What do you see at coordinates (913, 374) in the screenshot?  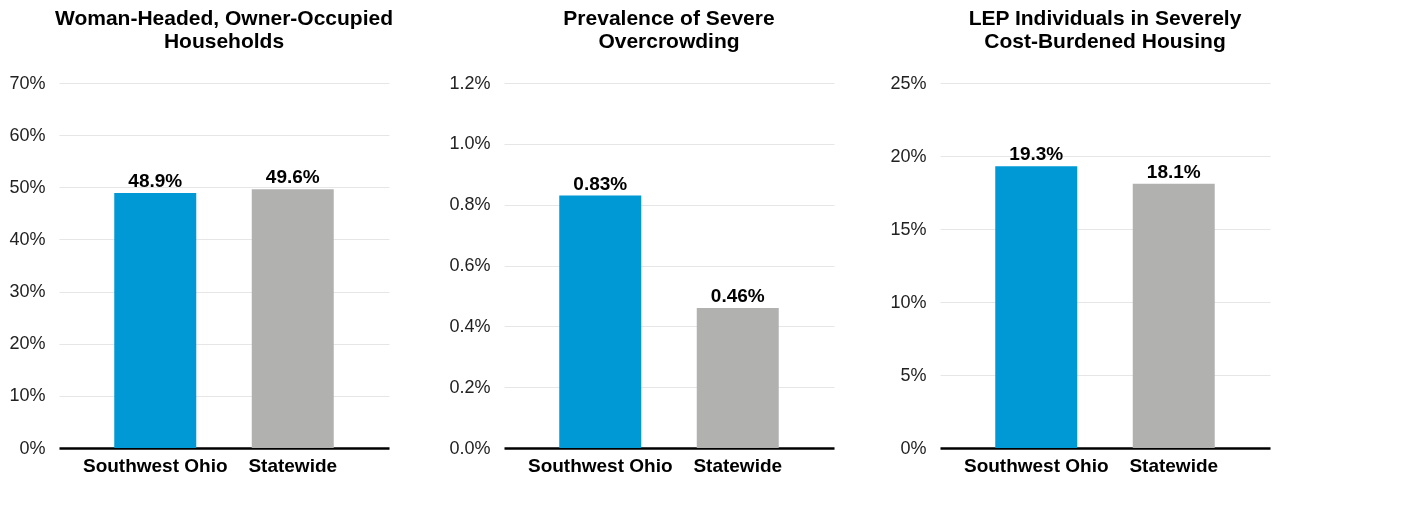 I see `y-tick-label: 5%` at bounding box center [913, 374].